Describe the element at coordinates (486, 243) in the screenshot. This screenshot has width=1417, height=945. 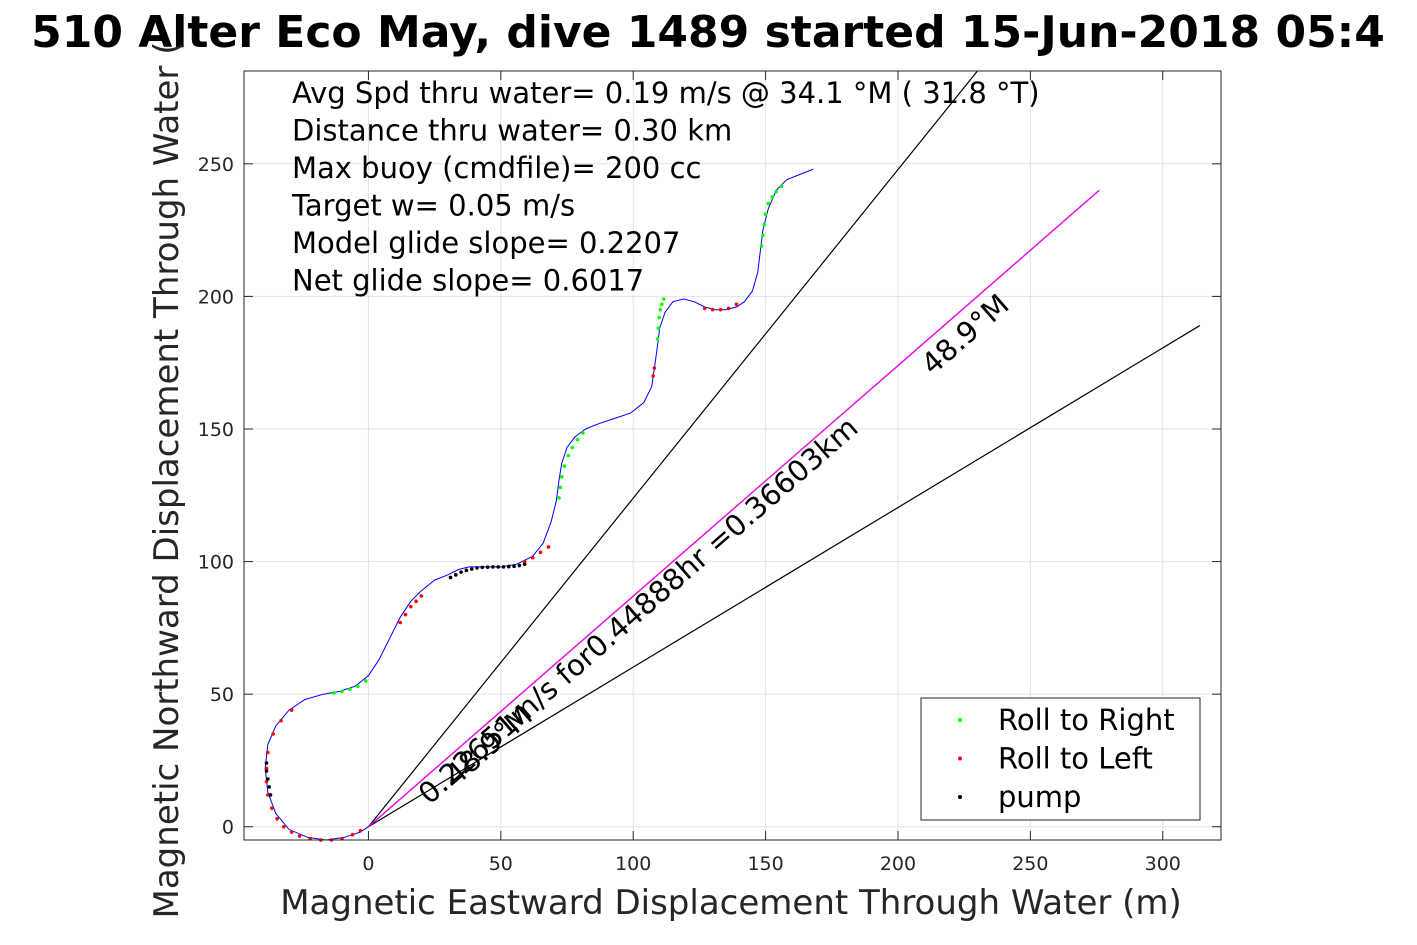
I see `stats-line: Model glide slope= 0.2207` at that location.